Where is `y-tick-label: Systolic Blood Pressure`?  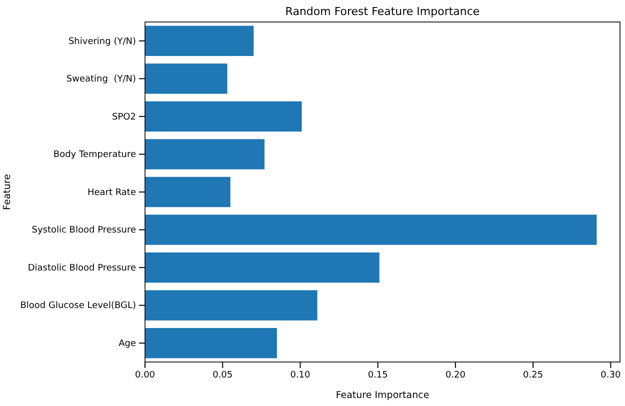
y-tick-label: Systolic Blood Pressure is located at coordinates (84, 231).